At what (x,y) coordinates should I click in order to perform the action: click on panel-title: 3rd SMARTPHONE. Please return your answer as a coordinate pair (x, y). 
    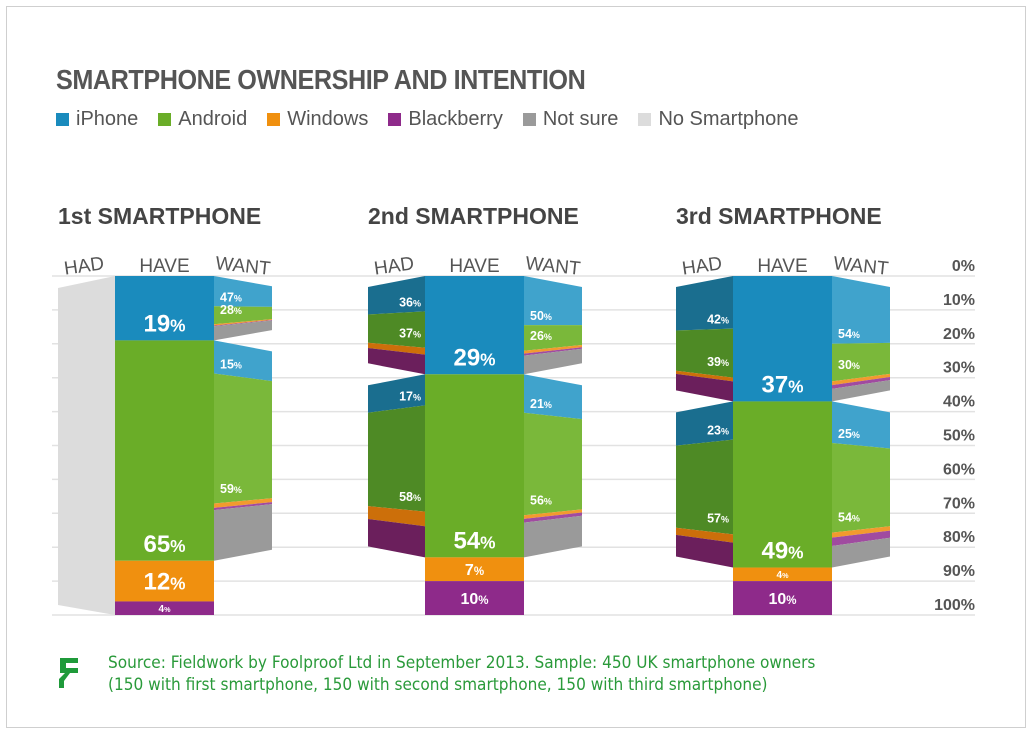
    Looking at the image, I should click on (779, 216).